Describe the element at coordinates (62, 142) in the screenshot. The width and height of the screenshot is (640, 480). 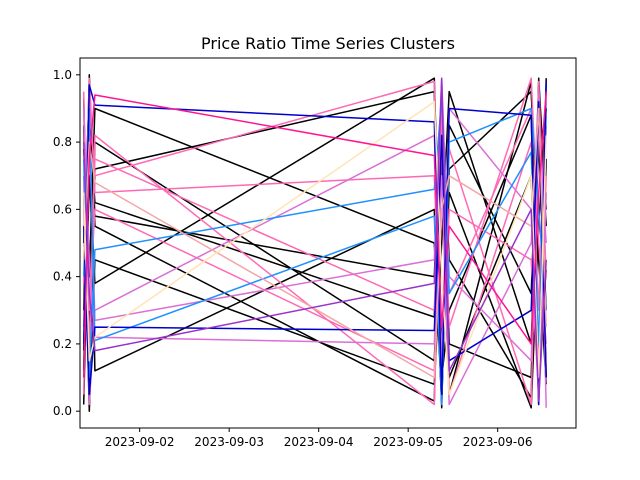
I see `y-tick-label-5: 0.8` at that location.